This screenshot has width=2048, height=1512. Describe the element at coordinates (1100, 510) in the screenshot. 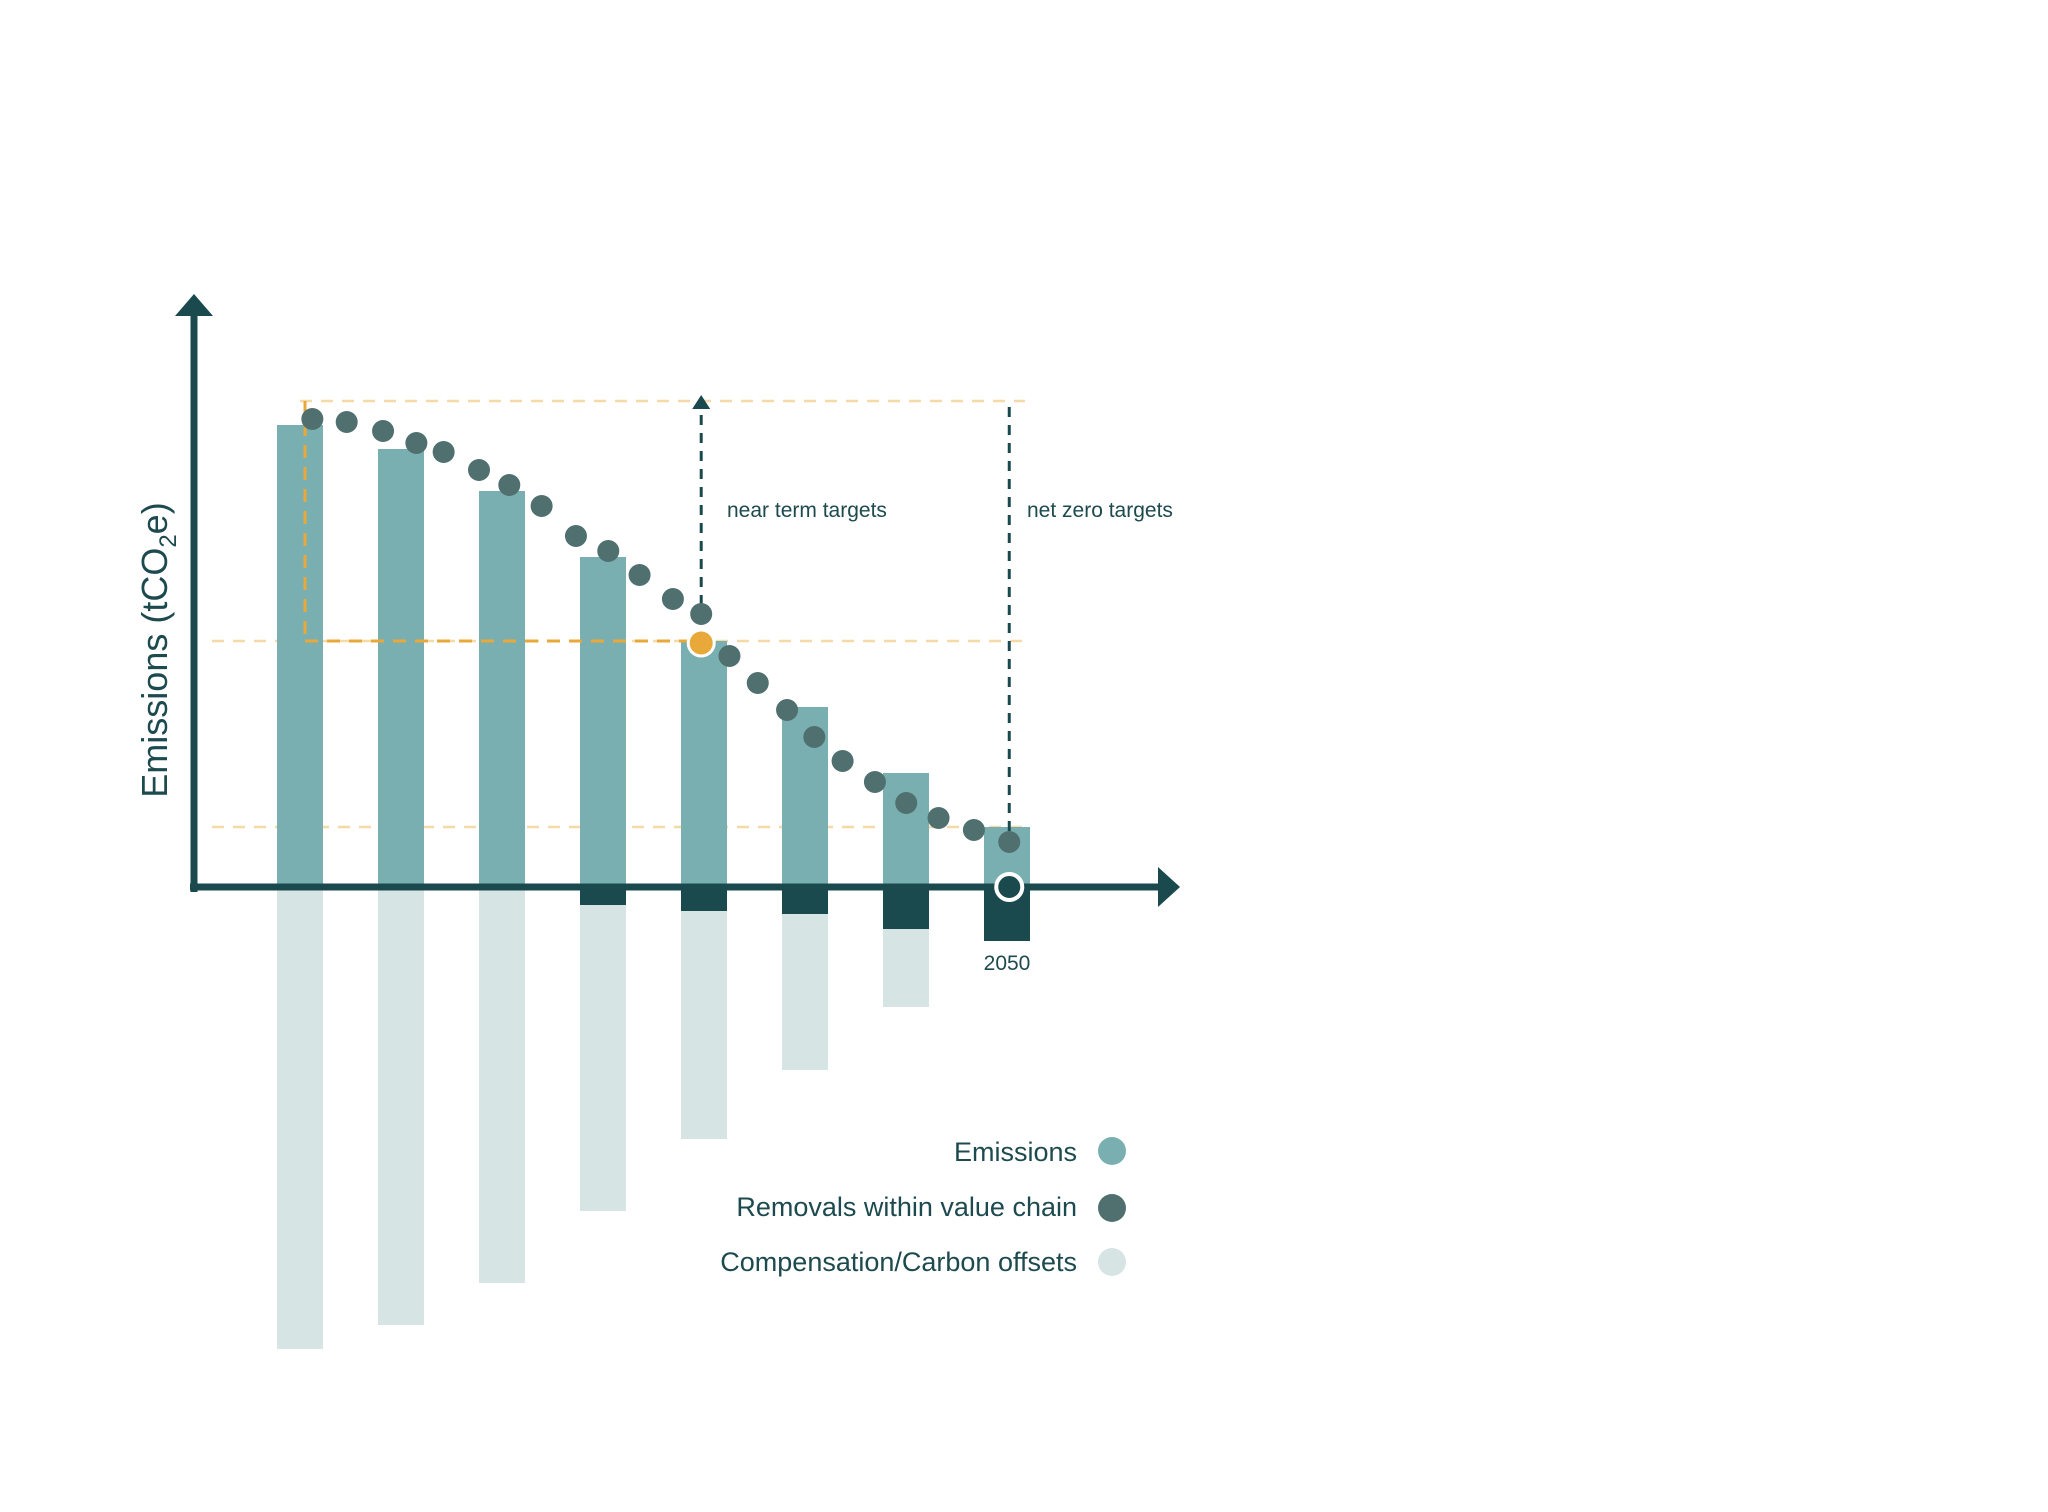

I see `annotation-net-zero: net zero targets` at that location.